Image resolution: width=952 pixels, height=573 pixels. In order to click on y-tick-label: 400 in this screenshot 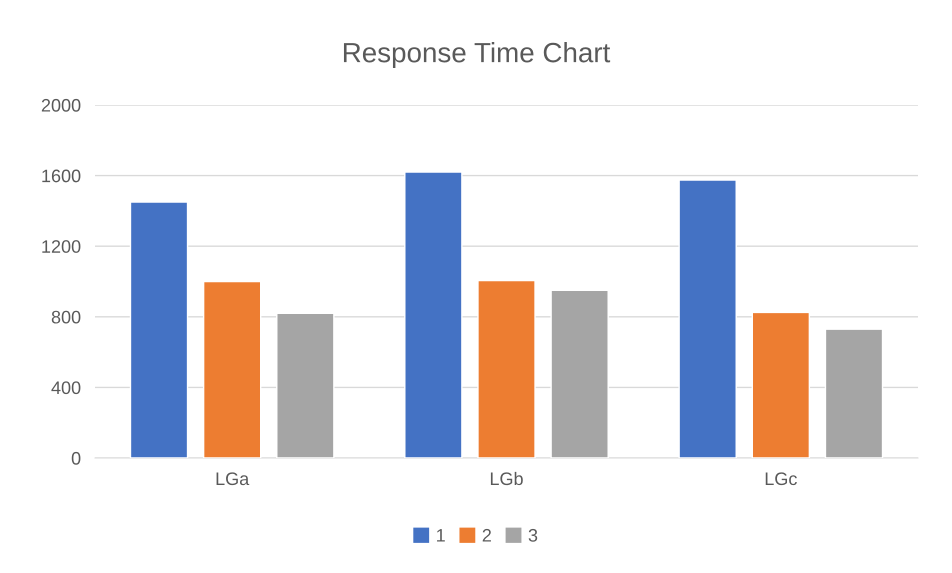, I will do `click(65, 387)`.